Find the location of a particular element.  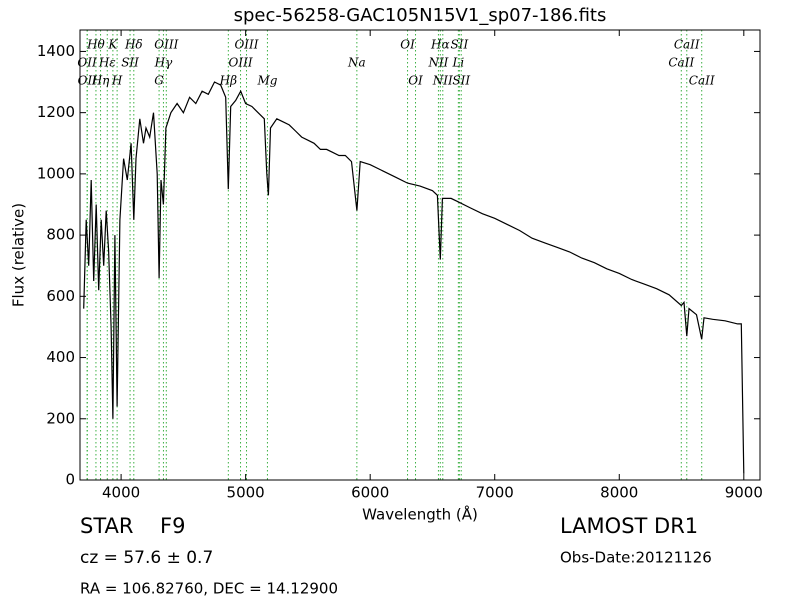

spectral-line-label: K is located at coordinates (112, 45).